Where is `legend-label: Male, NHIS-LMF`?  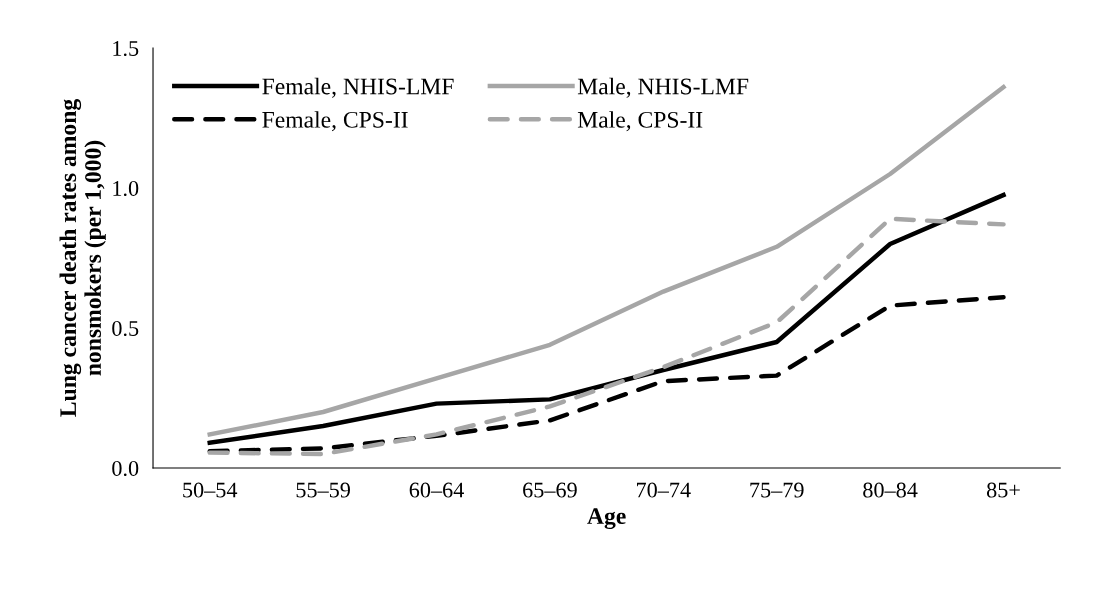 legend-label: Male, NHIS-LMF is located at coordinates (663, 87).